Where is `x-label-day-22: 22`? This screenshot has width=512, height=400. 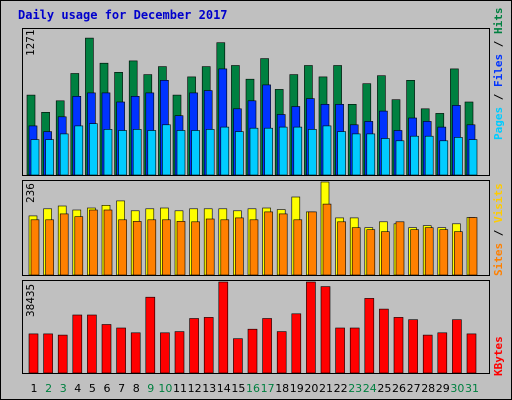 x-label-day-22: 22 is located at coordinates (340, 388).